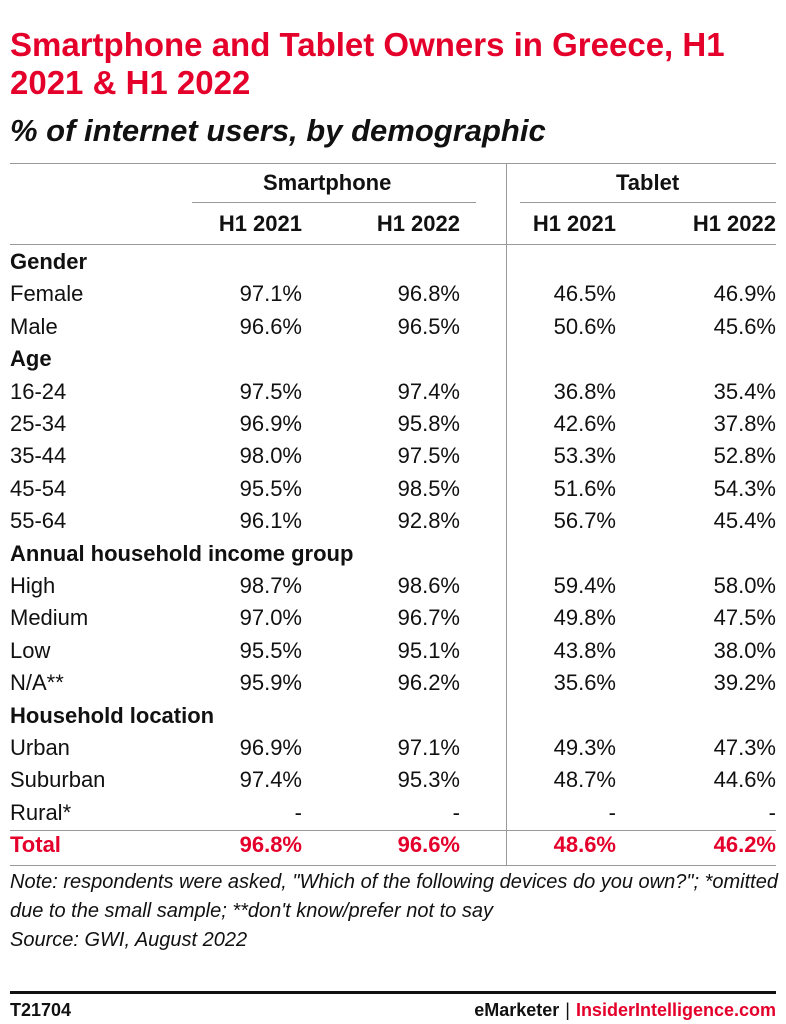 The width and height of the screenshot is (786, 1024). I want to click on brand-emarketer: eMarketer, so click(517, 1010).